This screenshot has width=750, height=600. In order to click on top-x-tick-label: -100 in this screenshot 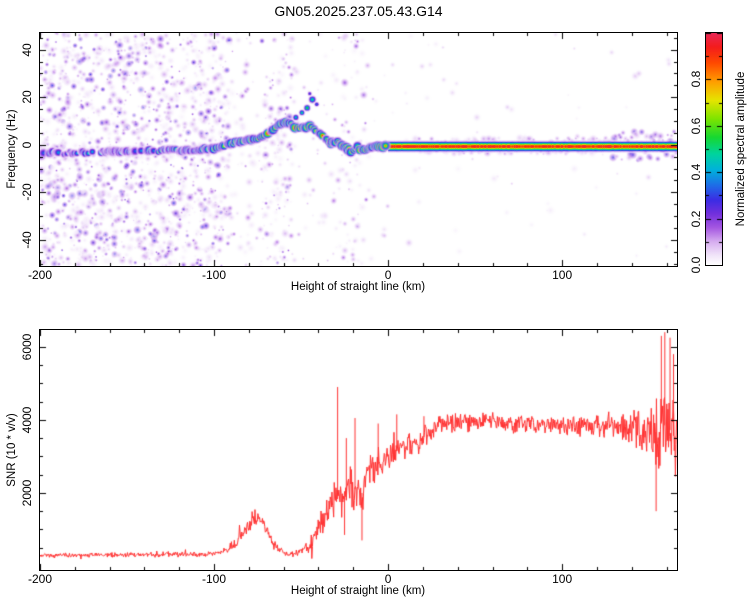, I will do `click(214, 275)`.